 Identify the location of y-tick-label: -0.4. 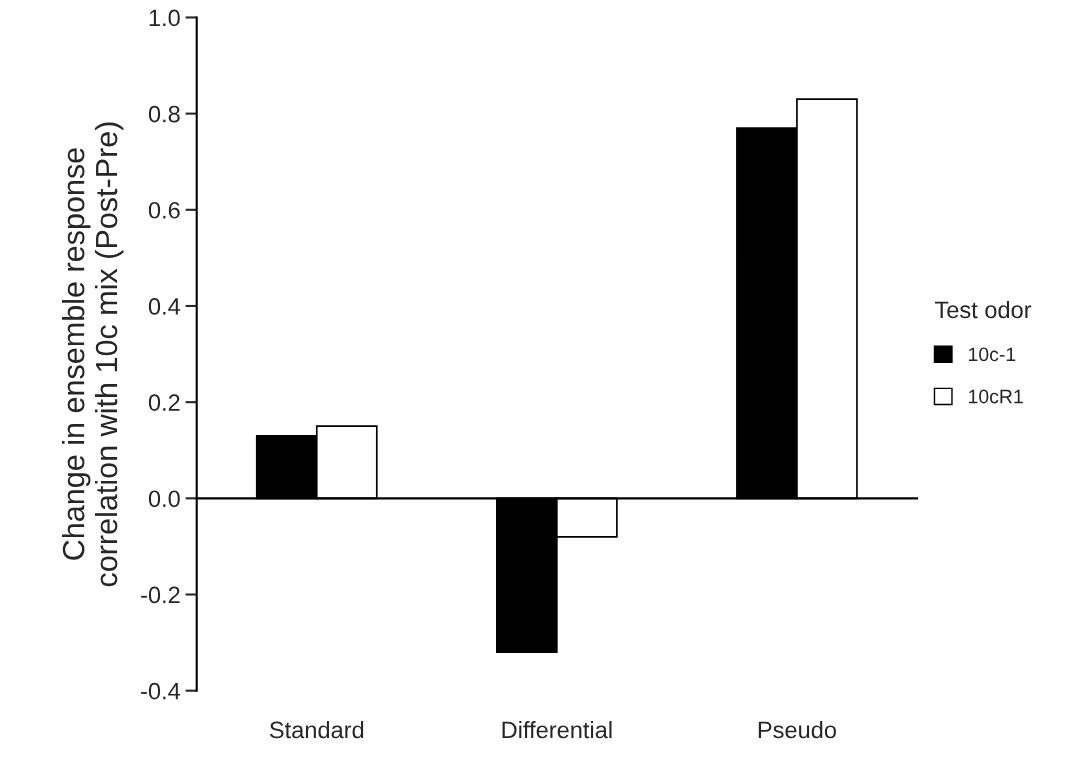
(161, 691).